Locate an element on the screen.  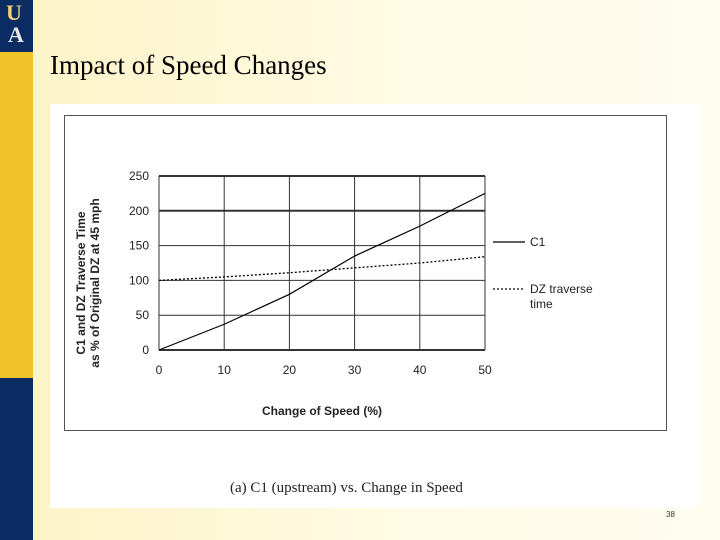
y-tick-label: 100 is located at coordinates (139, 280).